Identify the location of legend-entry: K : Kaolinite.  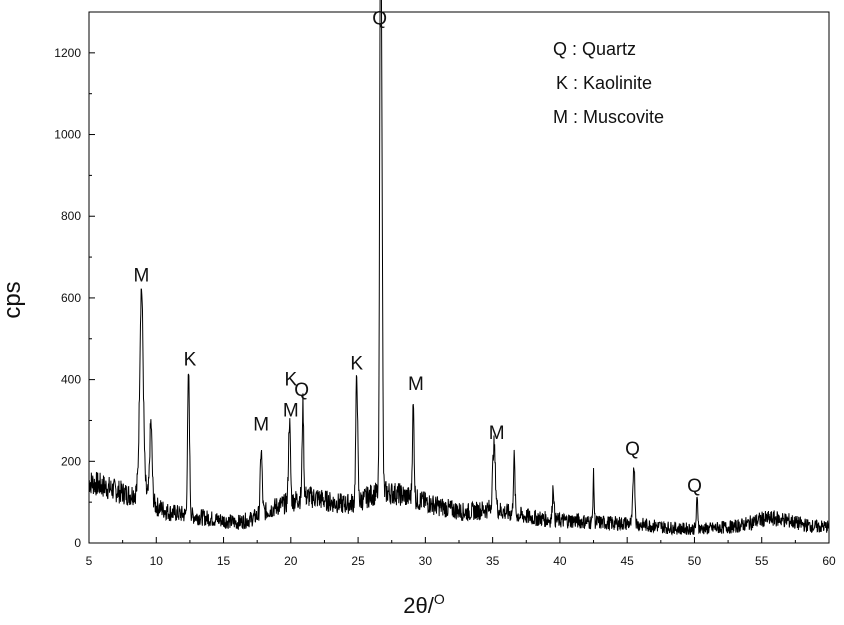
(604, 83).